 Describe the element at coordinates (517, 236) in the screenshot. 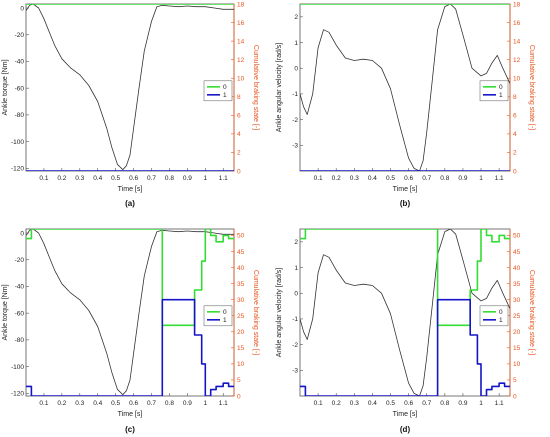

I see `y2-tick-label: 50` at that location.